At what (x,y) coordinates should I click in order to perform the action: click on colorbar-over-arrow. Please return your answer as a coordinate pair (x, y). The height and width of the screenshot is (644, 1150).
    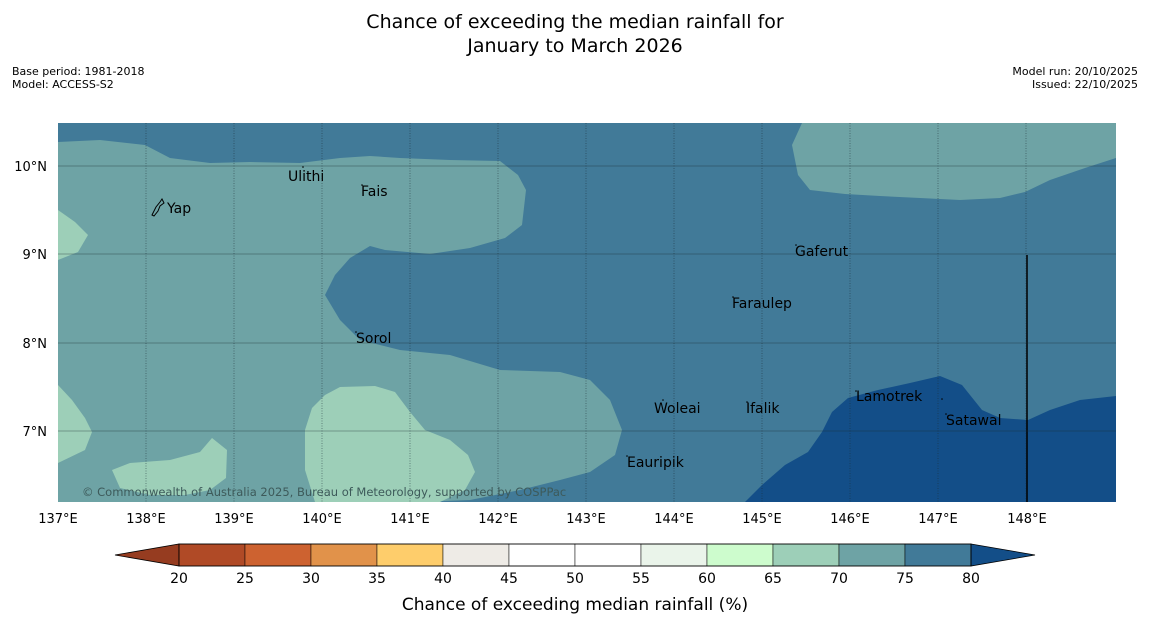
    Looking at the image, I should click on (1003, 555).